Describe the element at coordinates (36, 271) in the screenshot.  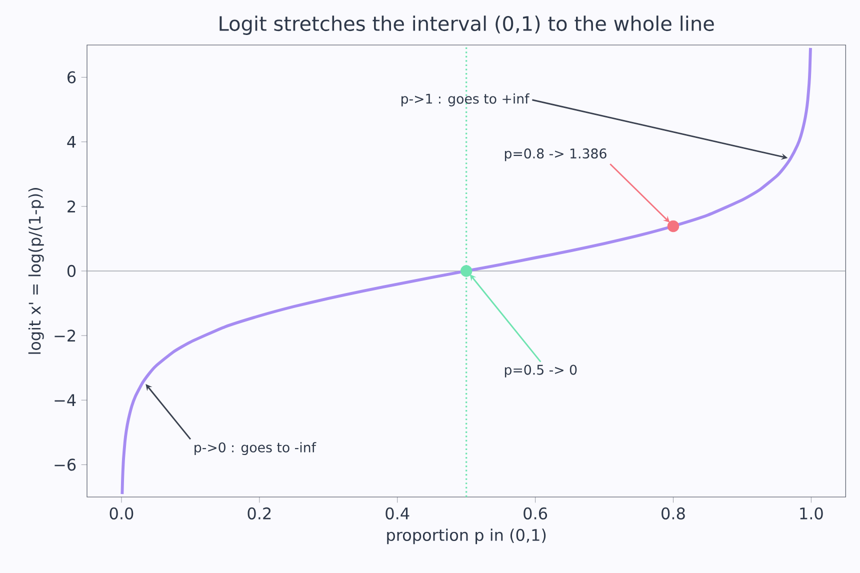
I see `y-axis-title: logit x' = log(p/(1-p))` at that location.